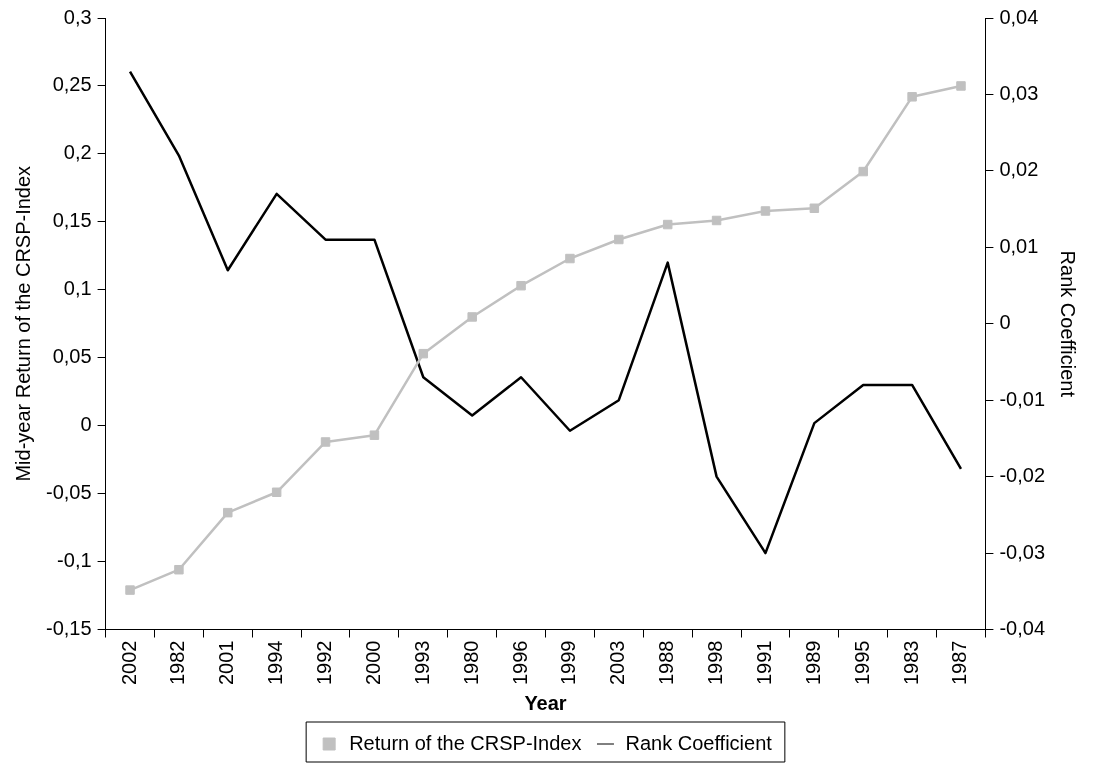 Image resolution: width=1093 pixels, height=782 pixels. I want to click on x-tick-label: 1989, so click(812, 663).